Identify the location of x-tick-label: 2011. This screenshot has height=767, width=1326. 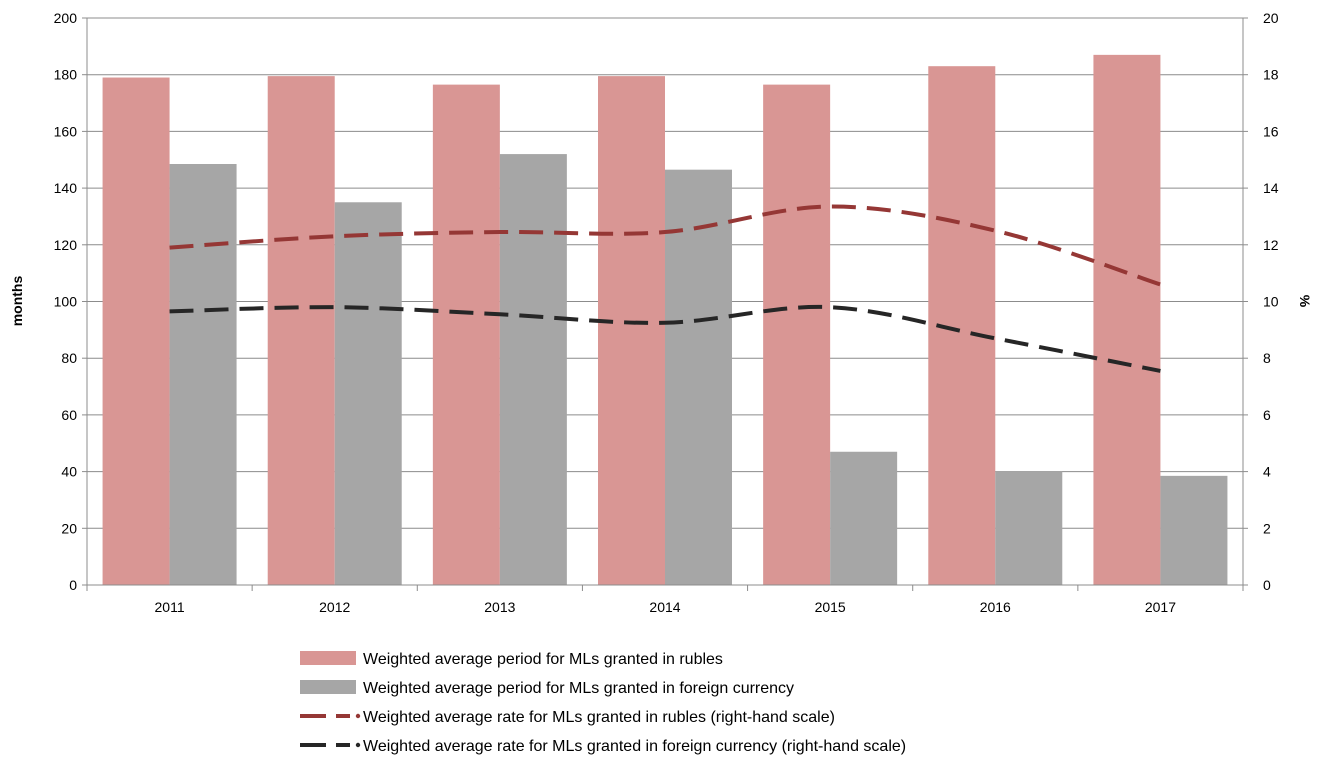
(170, 607).